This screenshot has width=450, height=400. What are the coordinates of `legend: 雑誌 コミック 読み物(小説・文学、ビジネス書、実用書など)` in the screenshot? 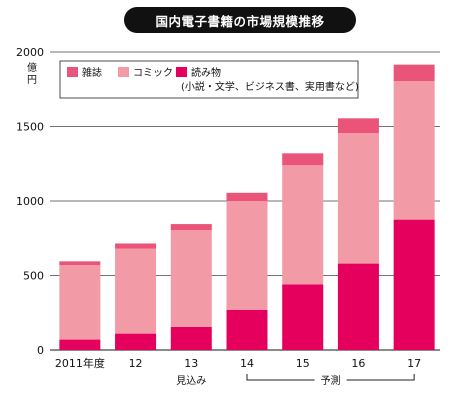 It's located at (209, 79).